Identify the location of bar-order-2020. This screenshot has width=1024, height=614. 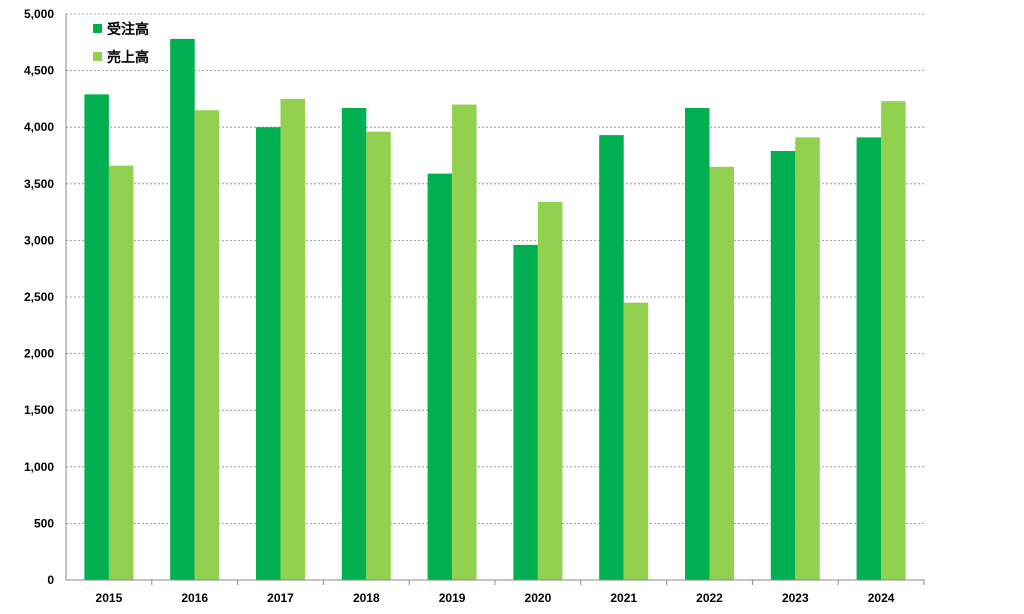
(525, 412).